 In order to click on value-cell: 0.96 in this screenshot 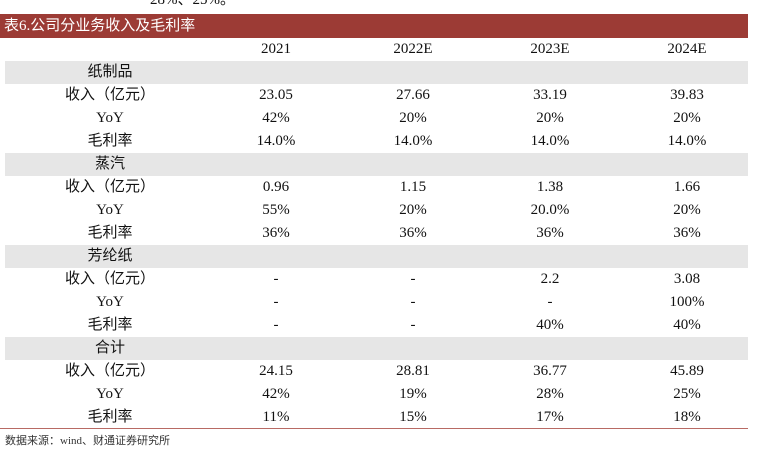, I will do `click(276, 187)`.